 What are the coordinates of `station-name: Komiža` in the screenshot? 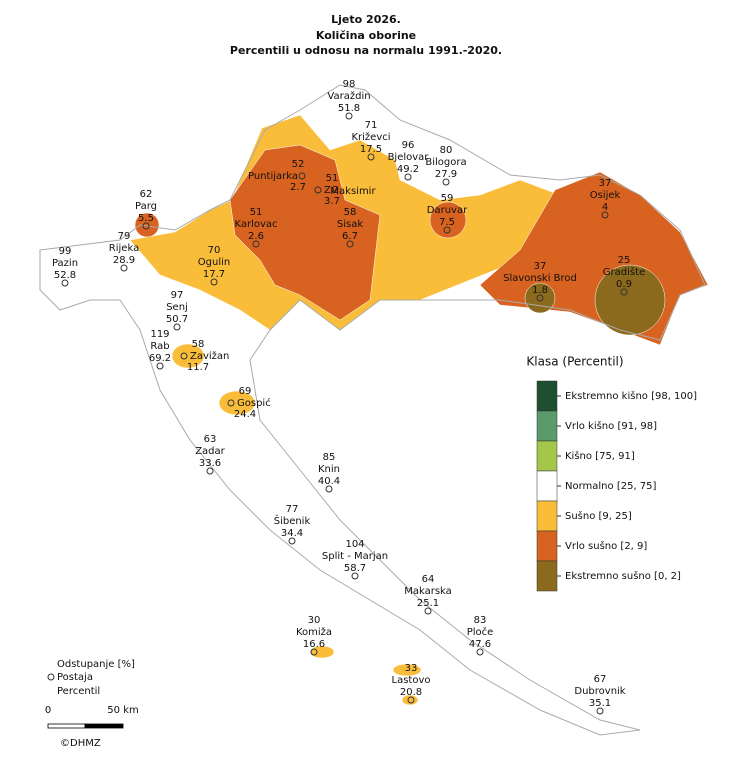 It's located at (314, 632).